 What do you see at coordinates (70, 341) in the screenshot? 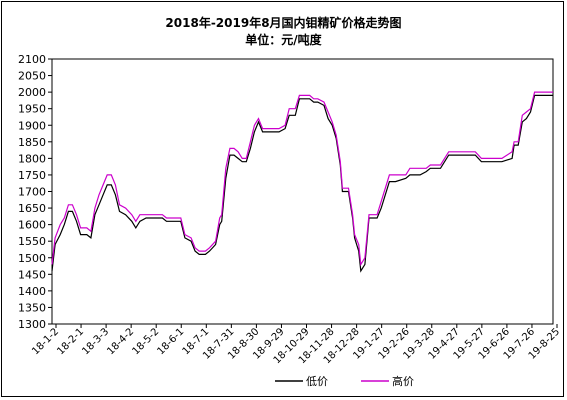
I see `x-tick-label: 18-2-1` at bounding box center [70, 341].